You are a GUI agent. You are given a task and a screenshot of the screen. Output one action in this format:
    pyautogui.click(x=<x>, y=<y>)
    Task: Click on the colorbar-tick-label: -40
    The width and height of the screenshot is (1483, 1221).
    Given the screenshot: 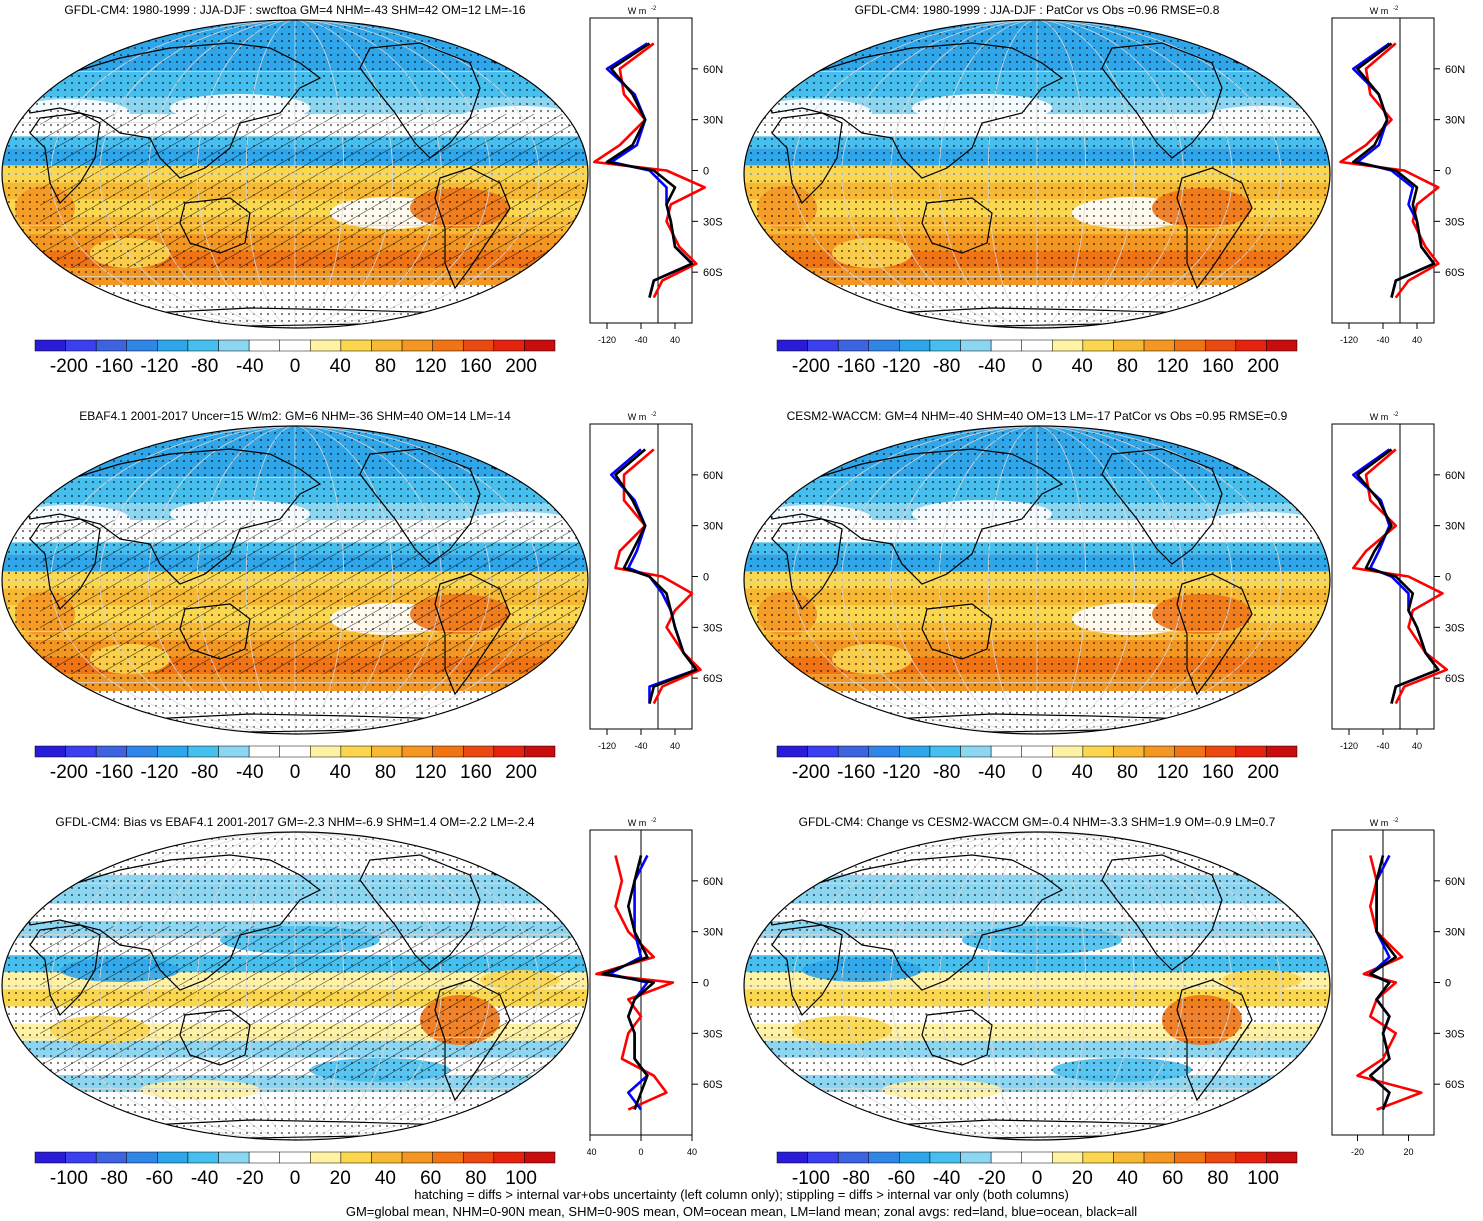 What is the action you would take?
    pyautogui.click(x=946, y=1178)
    